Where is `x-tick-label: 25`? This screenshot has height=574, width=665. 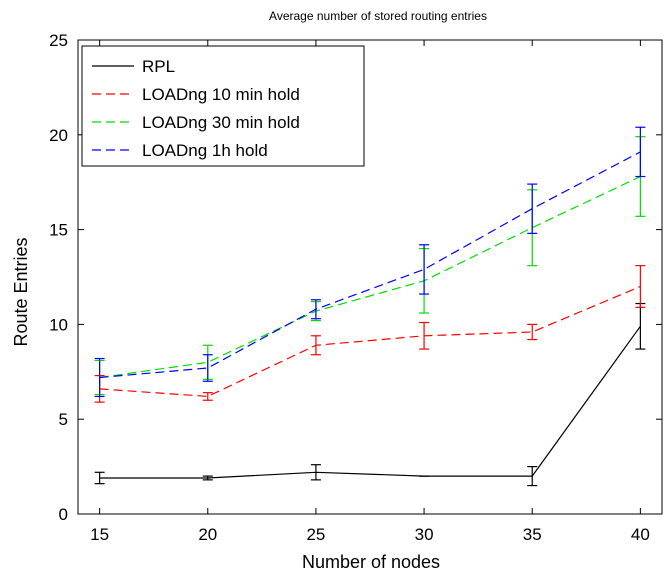 x-tick-label: 25 is located at coordinates (315, 534).